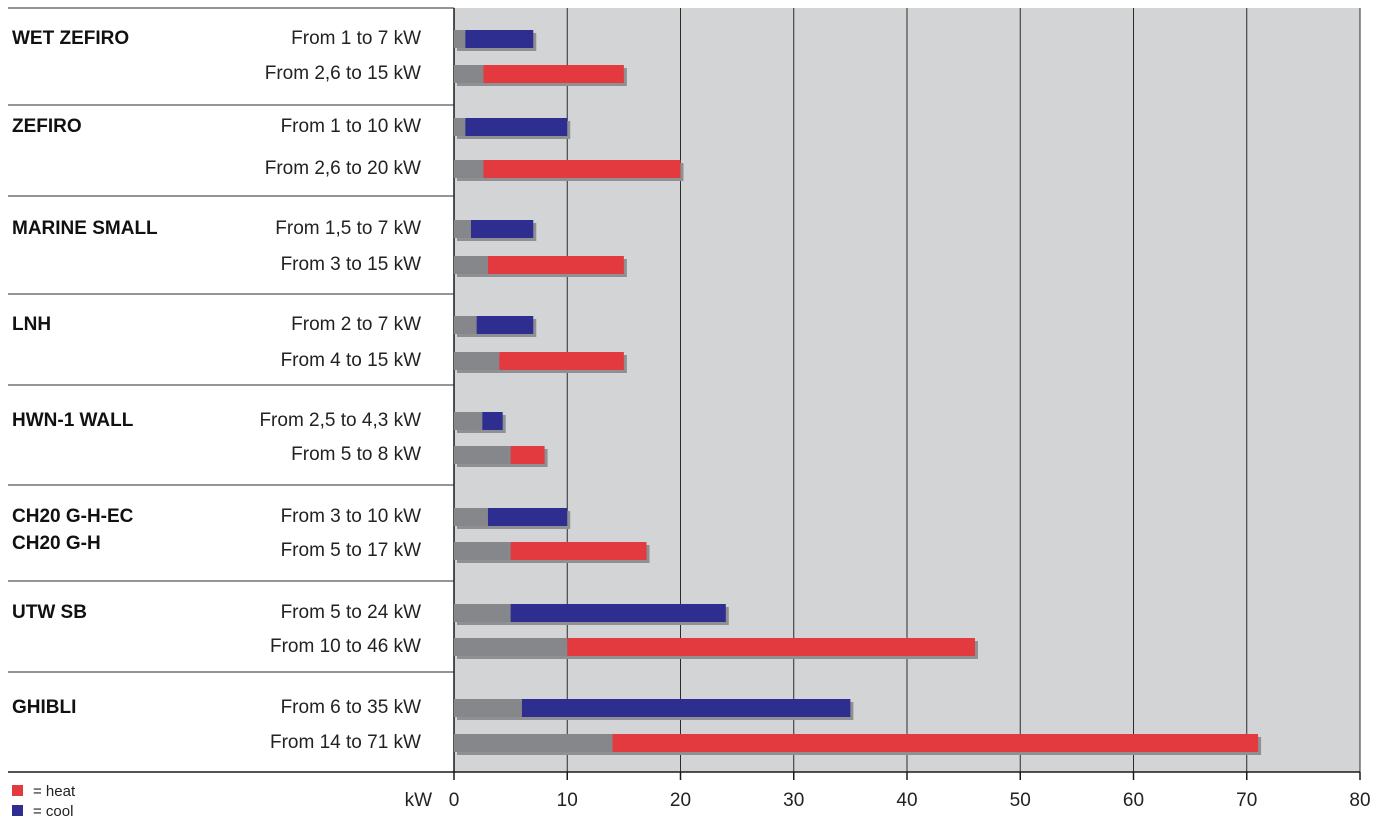 The image size is (1391, 825). What do you see at coordinates (348, 228) in the screenshot?
I see `cool-range-label: From 1,5 to 7 kW` at bounding box center [348, 228].